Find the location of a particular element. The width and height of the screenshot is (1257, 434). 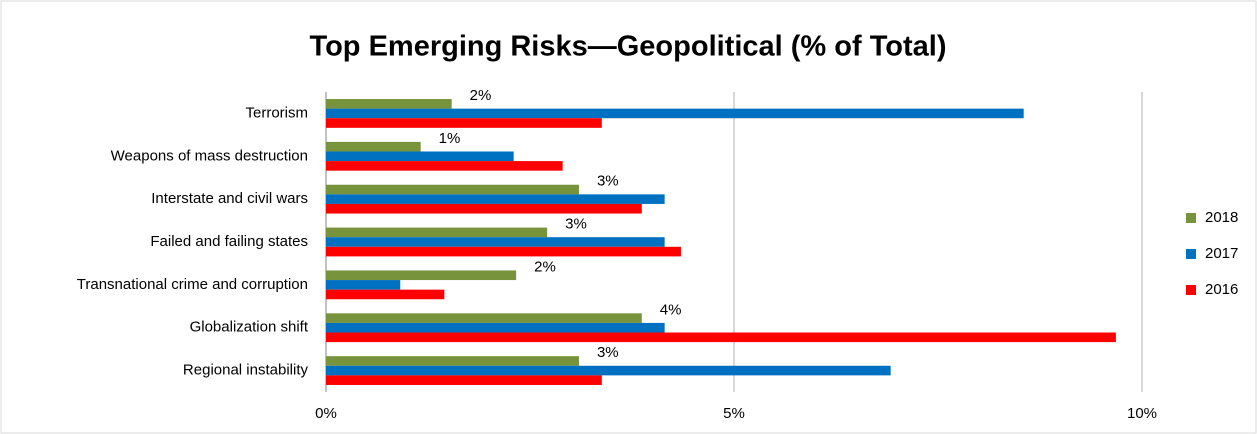

y-tick-label: Regional instability is located at coordinates (246, 370).